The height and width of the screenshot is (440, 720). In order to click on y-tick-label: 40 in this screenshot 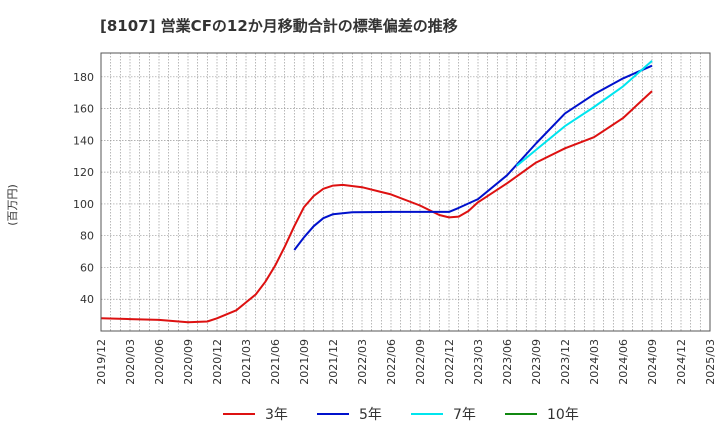, I will do `click(87, 299)`.